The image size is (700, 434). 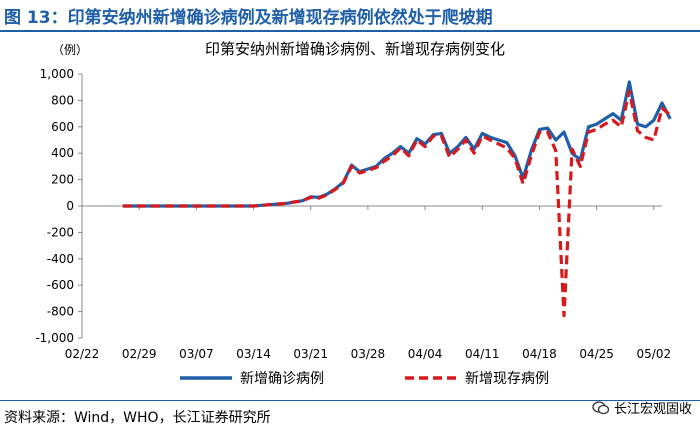 I want to click on y-tick-label: 0, so click(x=70, y=206).